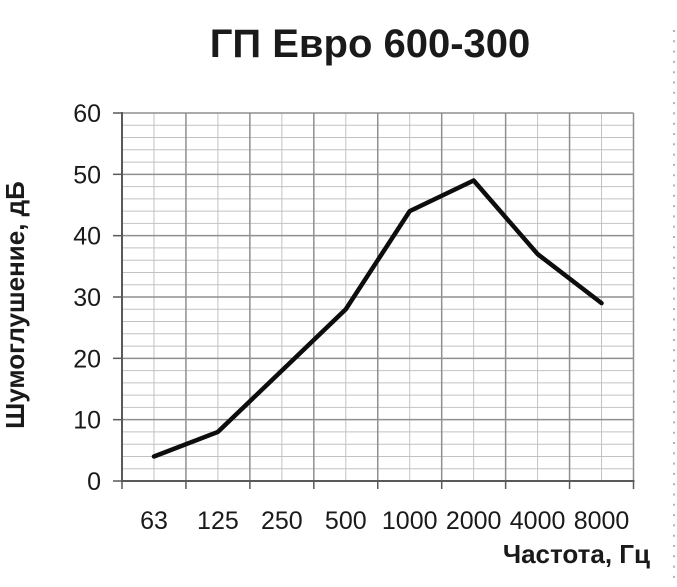 Image resolution: width=677 pixels, height=587 pixels. I want to click on x-tick-label: 4000, so click(538, 521).